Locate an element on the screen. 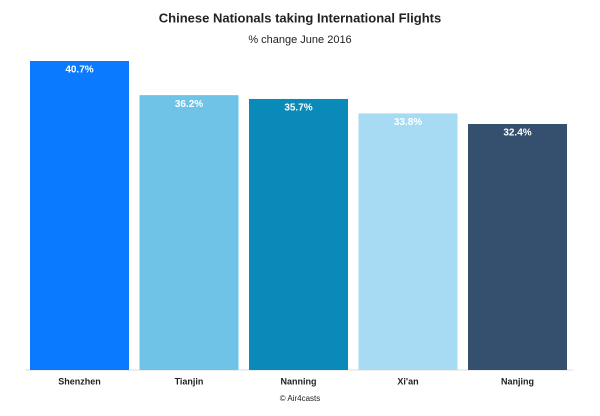 Image resolution: width=600 pixels, height=416 pixels. x-tick-label: Shenzhen is located at coordinates (79, 381).